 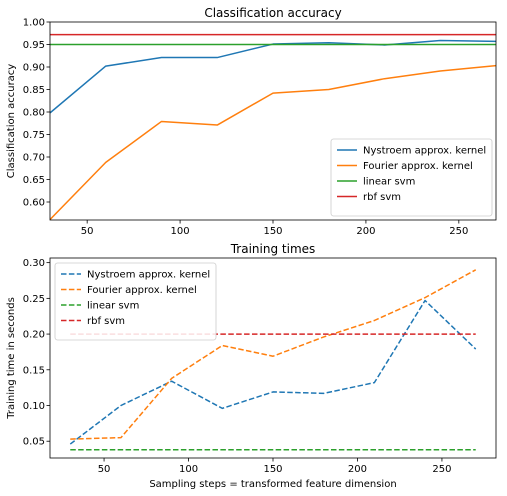 I want to click on y-tick-label: 0.70, so click(x=34, y=158).